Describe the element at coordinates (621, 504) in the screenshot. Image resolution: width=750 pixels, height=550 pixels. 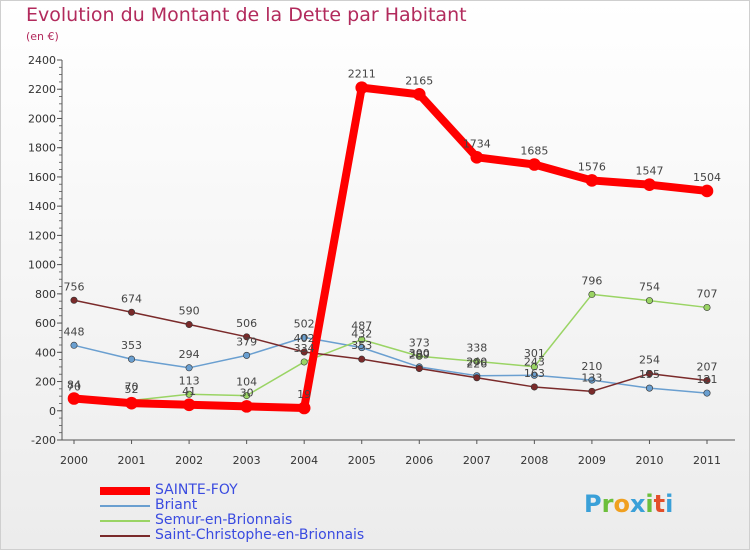
I see `logo-letter: o` at that location.